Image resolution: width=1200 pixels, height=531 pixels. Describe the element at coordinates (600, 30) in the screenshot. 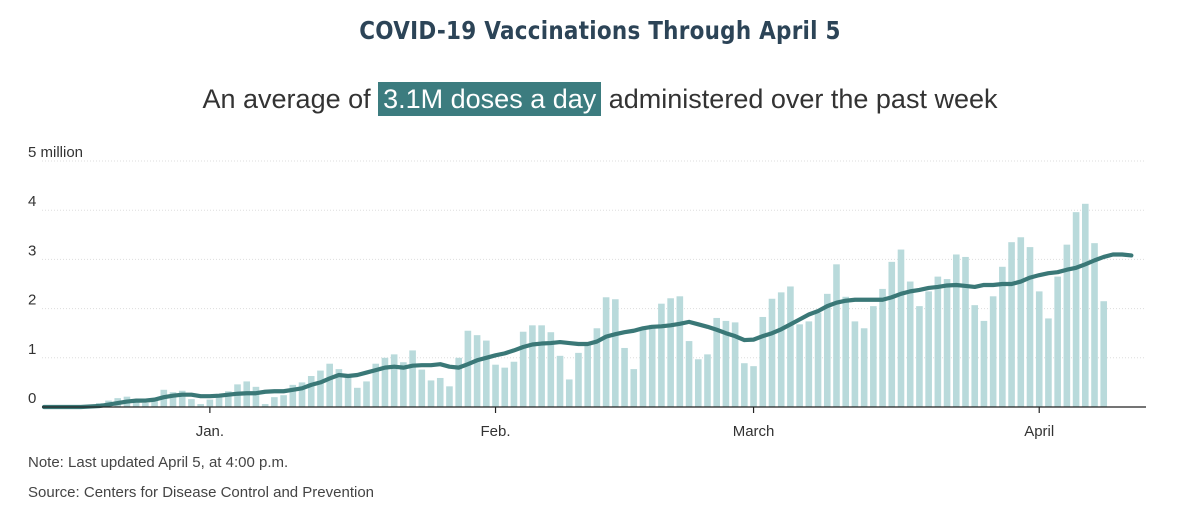

I see `chart-title: COVID-19 Vaccinations Through April 5` at that location.